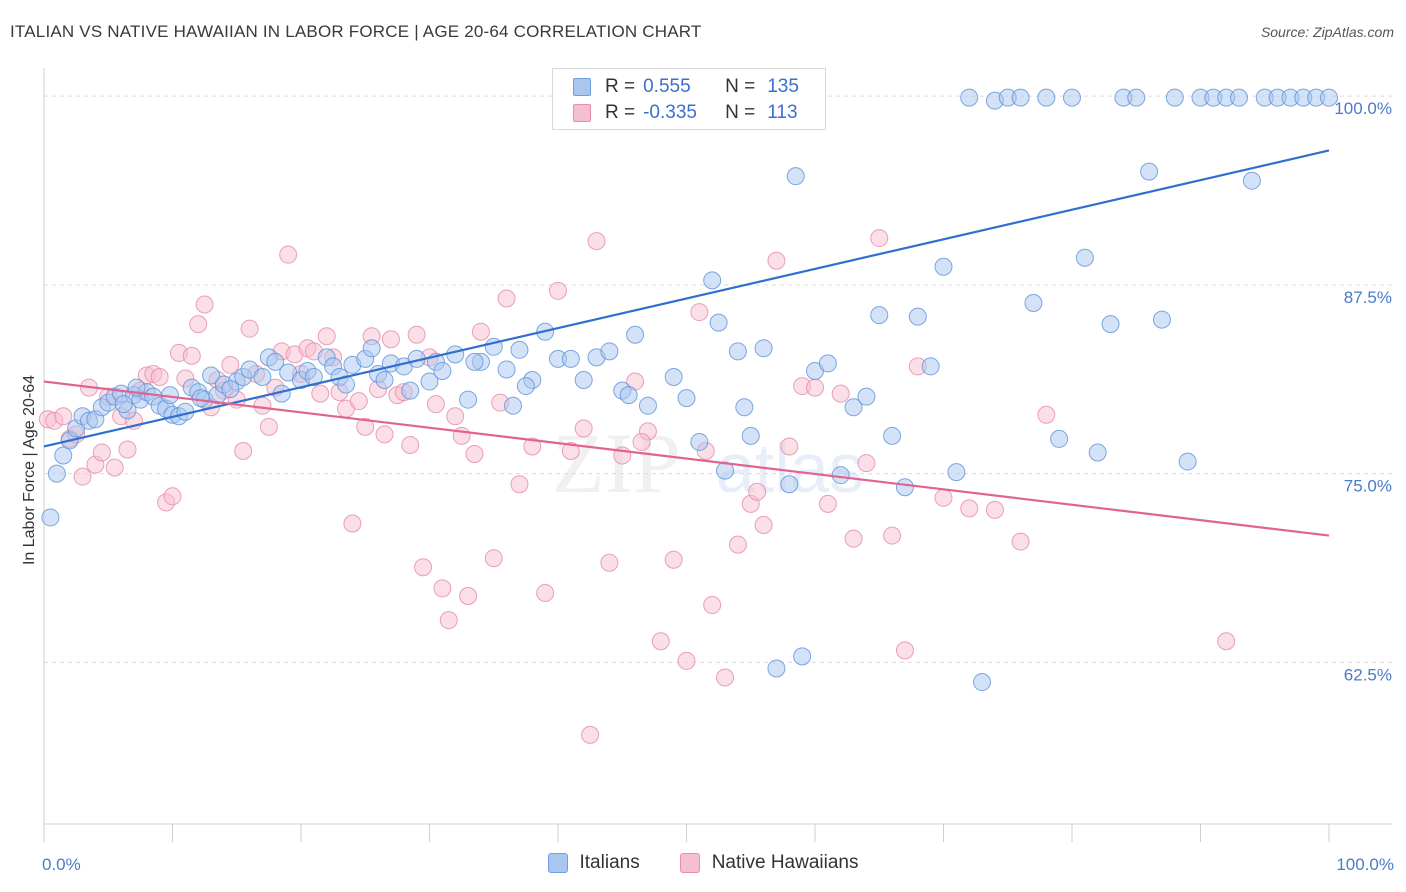  What do you see at coordinates (740, 112) in the screenshot?
I see `legend-n-label: N =` at bounding box center [740, 112].